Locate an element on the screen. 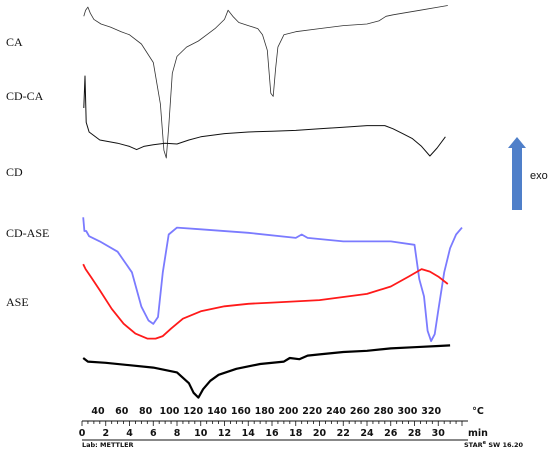  curve-cd-ca is located at coordinates (264, 116).